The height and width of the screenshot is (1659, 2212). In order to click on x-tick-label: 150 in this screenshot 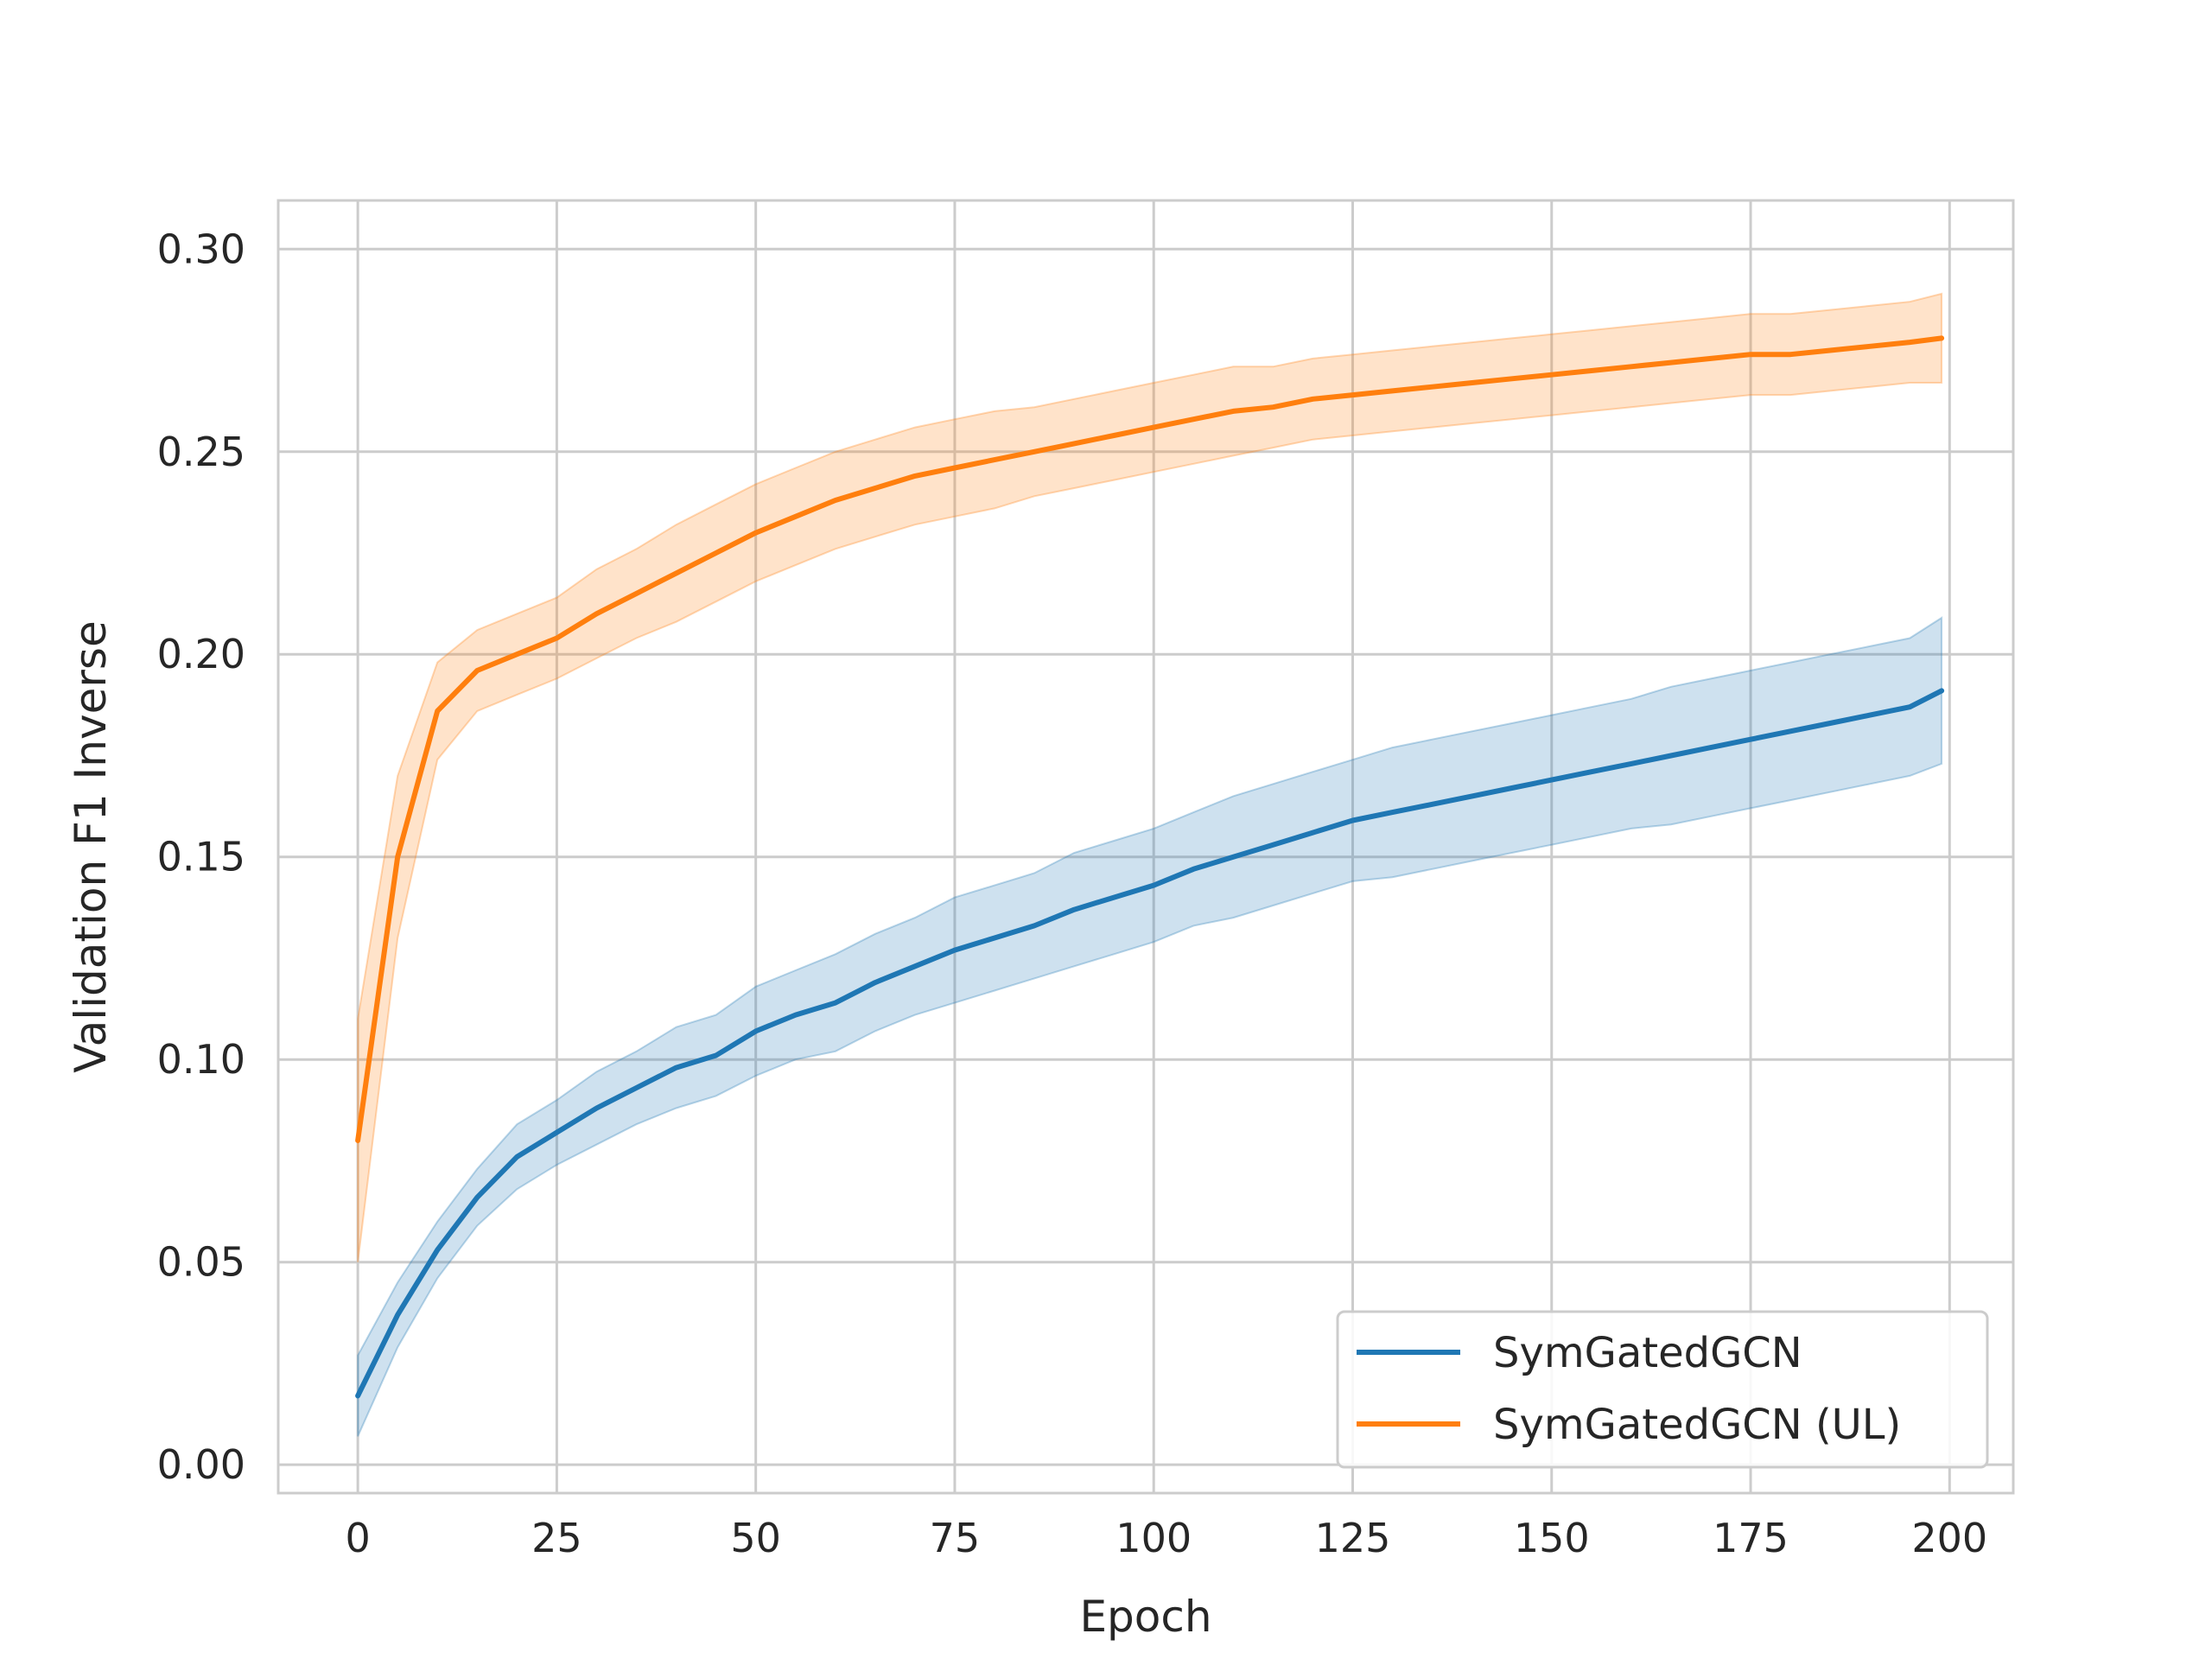, I will do `click(1552, 1538)`.